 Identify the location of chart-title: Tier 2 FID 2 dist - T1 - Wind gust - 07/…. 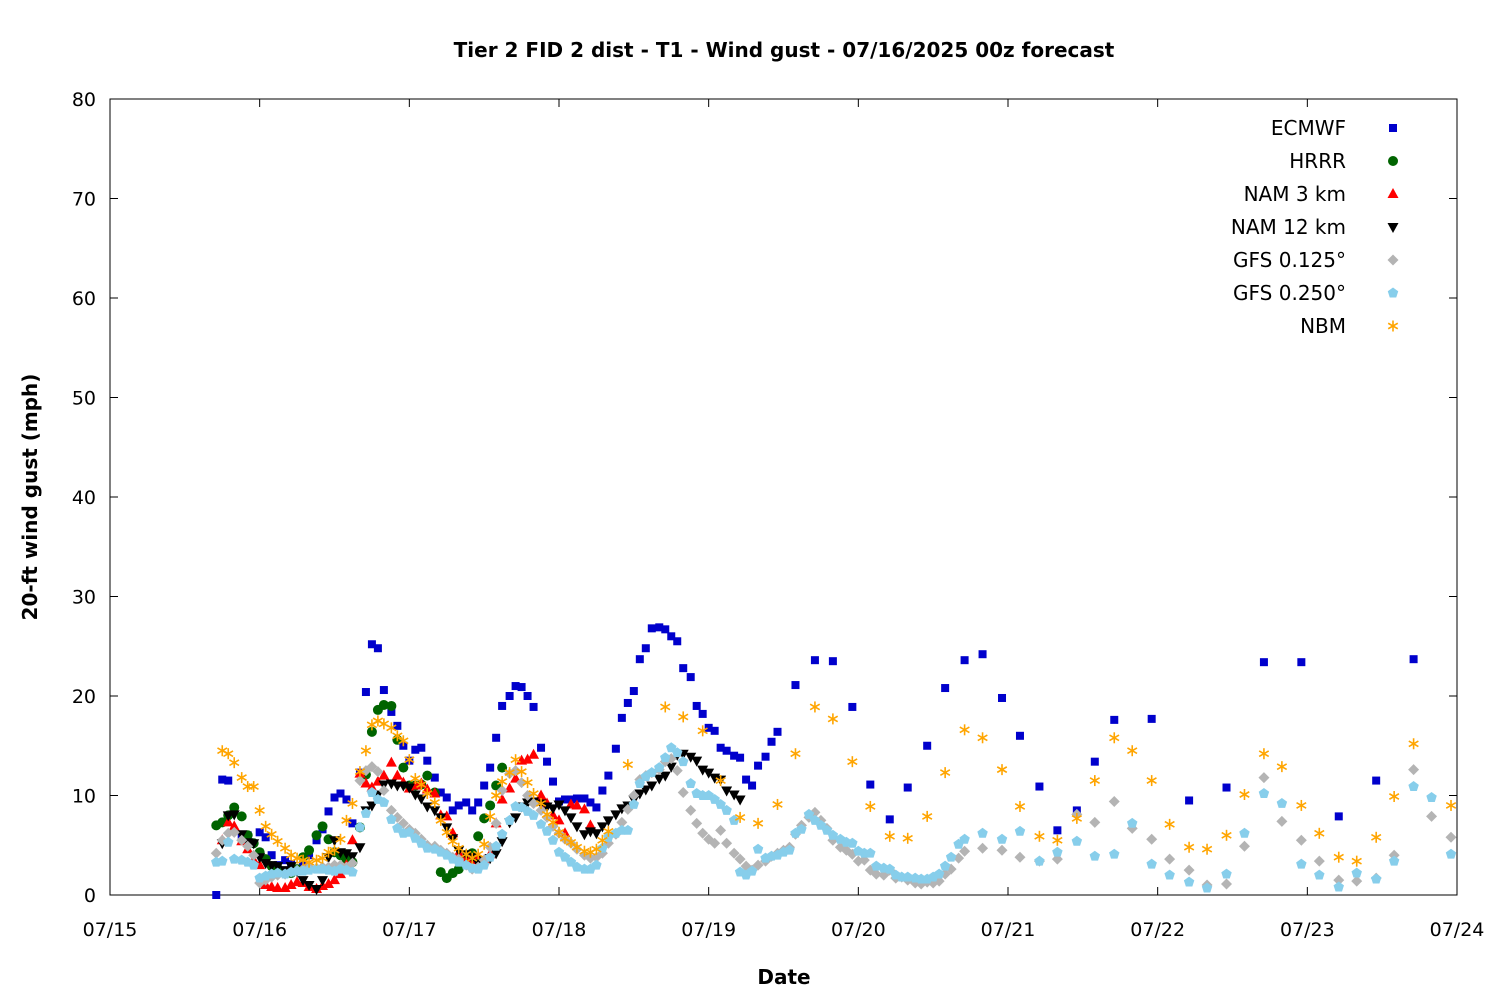
(784, 50).